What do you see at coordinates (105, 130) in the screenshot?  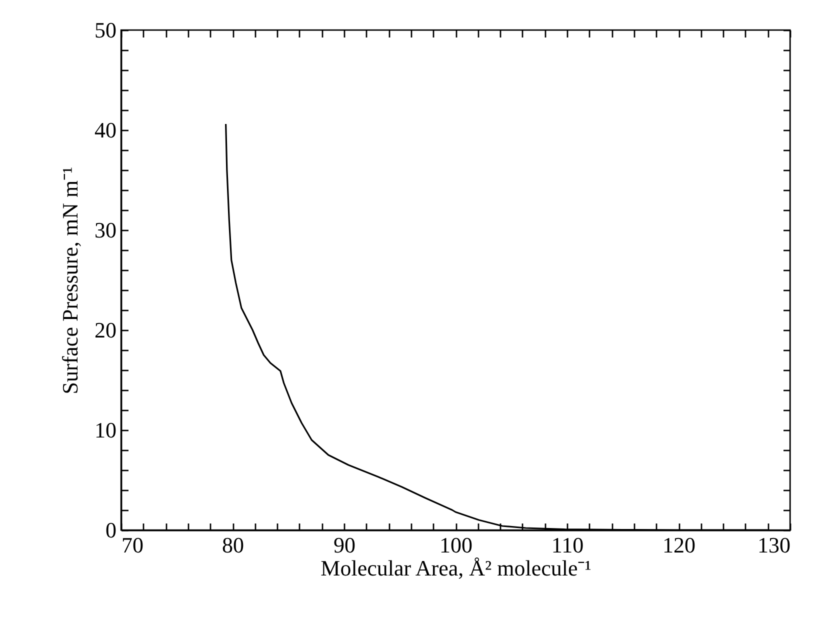 I see `y-tick-label: 40` at bounding box center [105, 130].